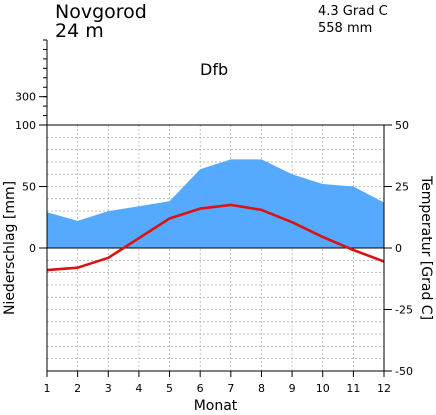 Image resolution: width=436 pixels, height=415 pixels. Describe the element at coordinates (214, 69) in the screenshot. I see `koppen-class: Dfb` at that location.